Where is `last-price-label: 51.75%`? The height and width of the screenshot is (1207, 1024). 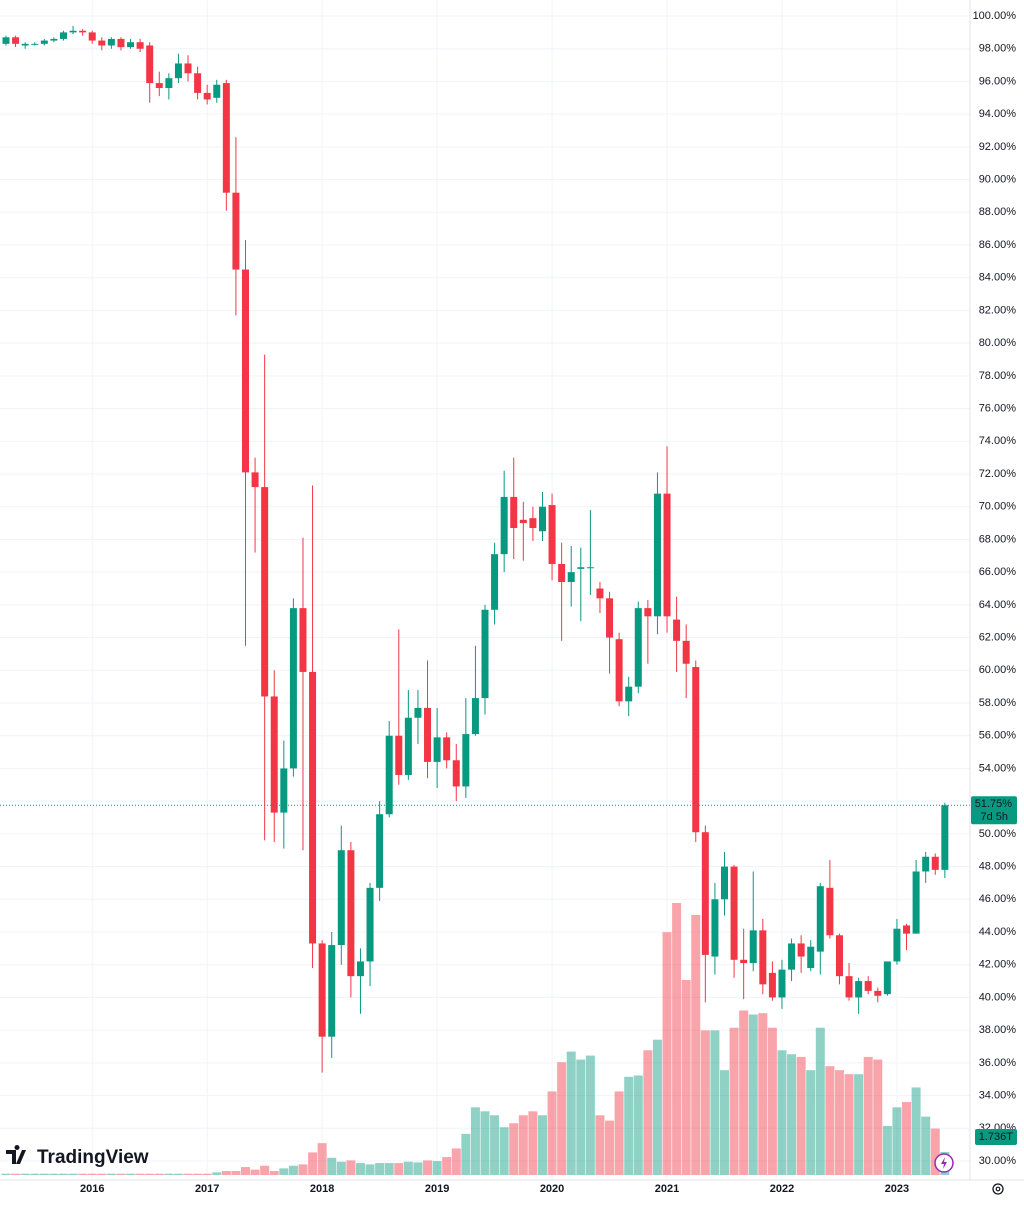 last-price-label: 51.75% is located at coordinates (994, 804).